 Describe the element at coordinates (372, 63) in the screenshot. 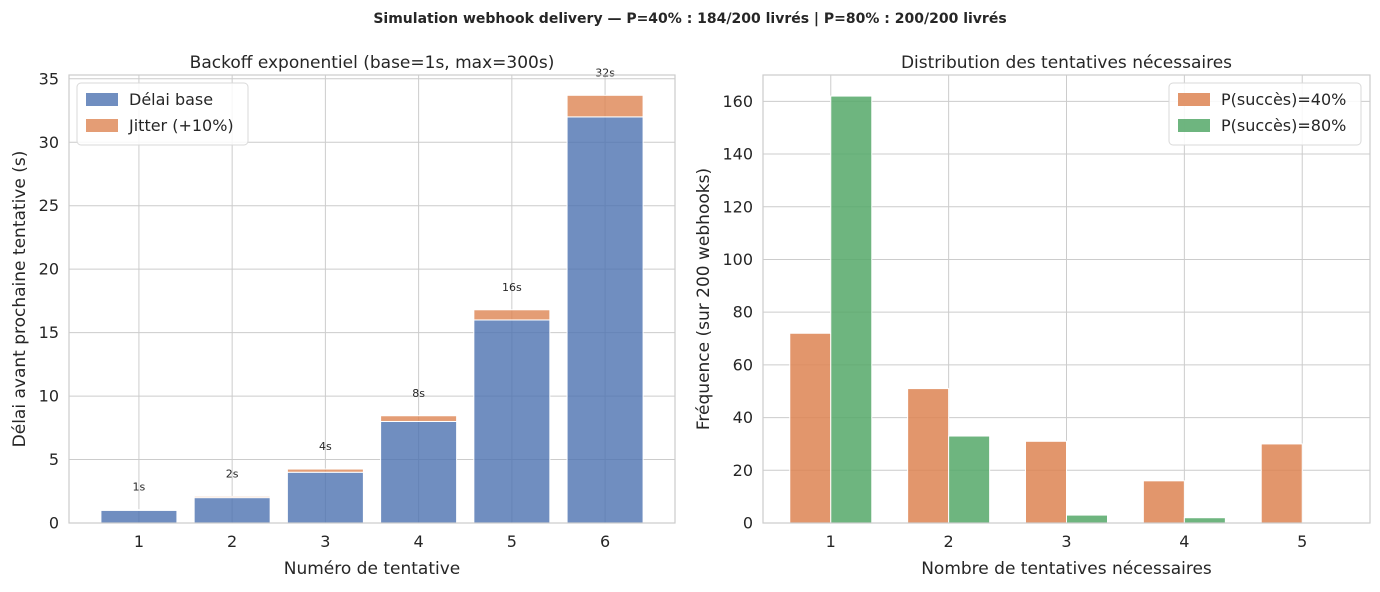

I see `chart-title: Backoff exponentiel (base=1s, max=300s)` at that location.